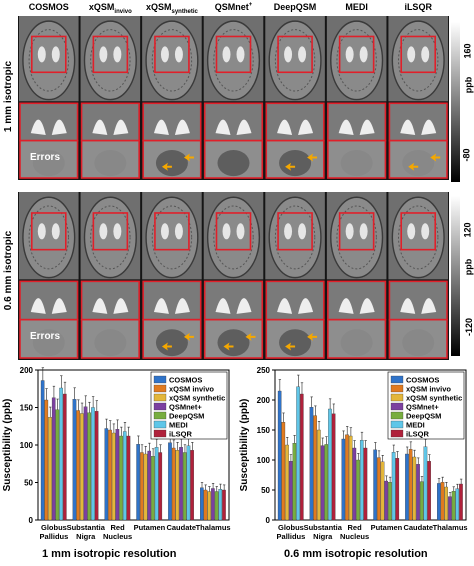 This screenshot has height=566, width=474. What do you see at coordinates (428, 389) in the screenshot?
I see `legend-entry: xQSM invivo` at bounding box center [428, 389].